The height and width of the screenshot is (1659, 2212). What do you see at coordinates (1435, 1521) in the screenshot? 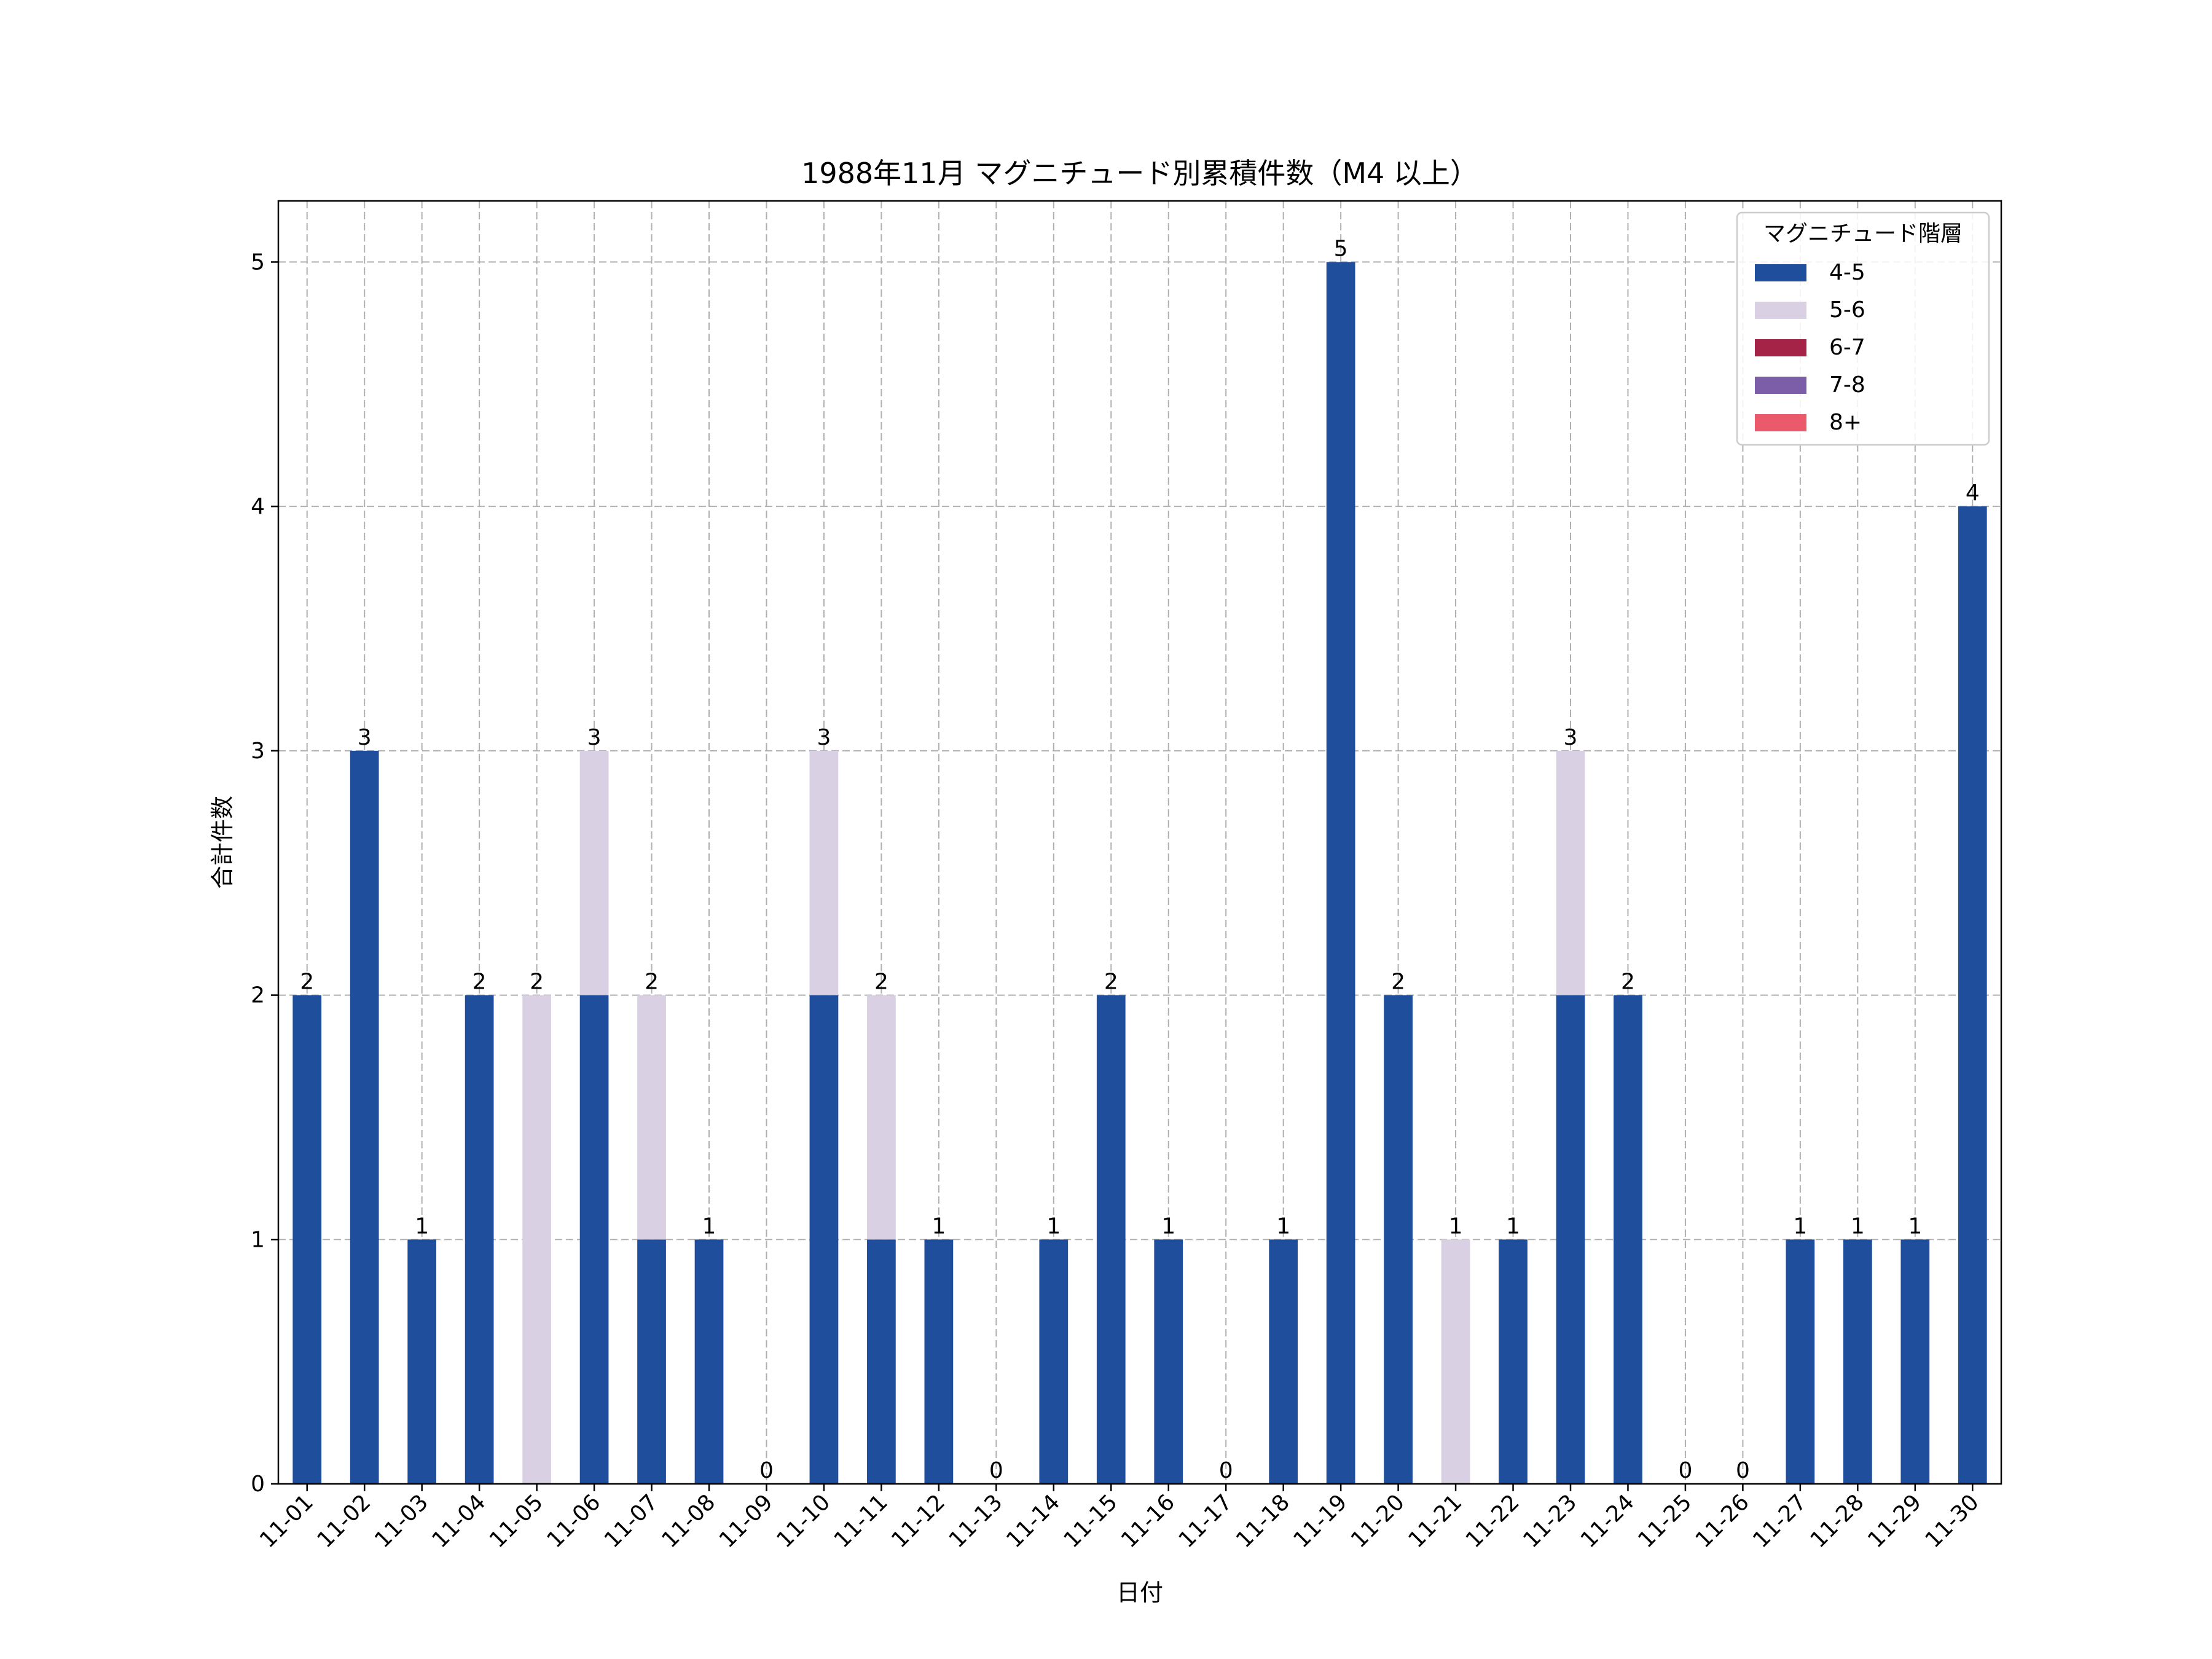
I see `x-tick-label: 11-21` at bounding box center [1435, 1521].